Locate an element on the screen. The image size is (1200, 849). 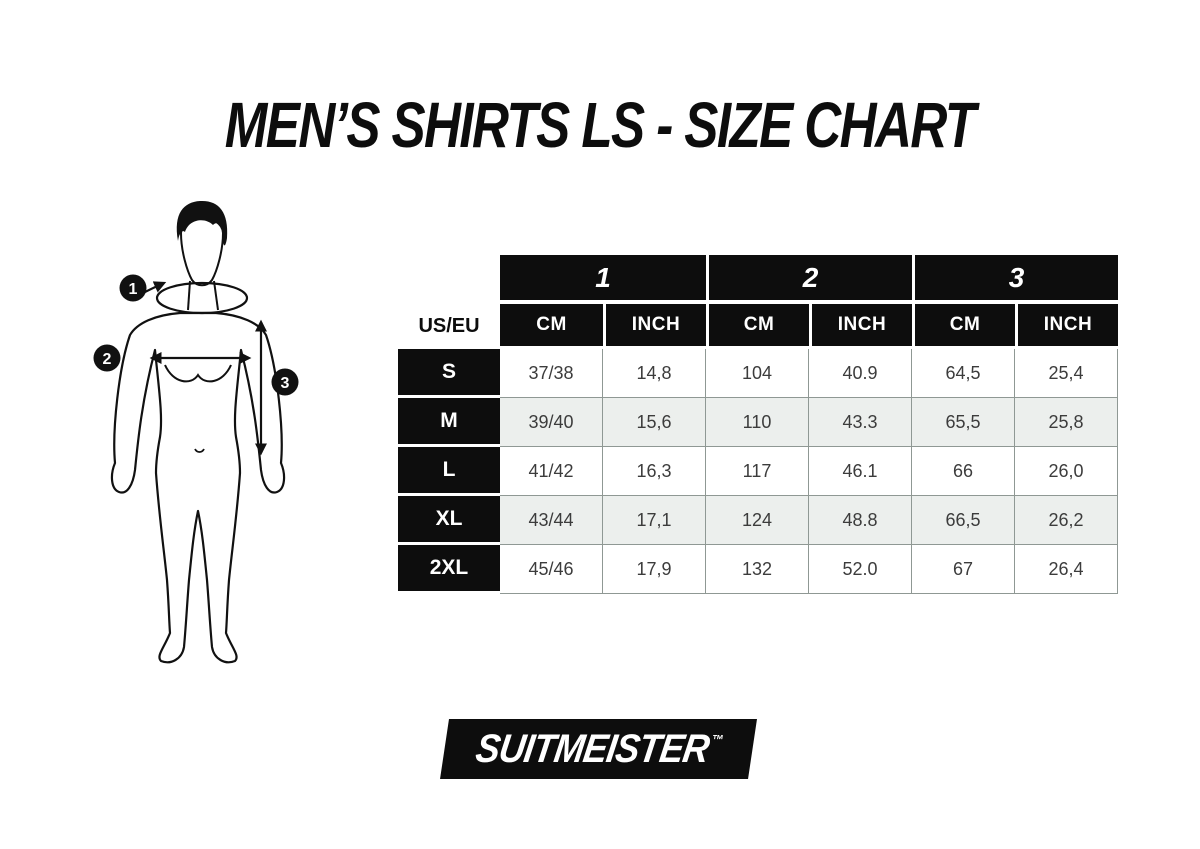
table-column-header-row: US/EU CM INCH CM INCH CM INCH is located at coordinates (758, 326).